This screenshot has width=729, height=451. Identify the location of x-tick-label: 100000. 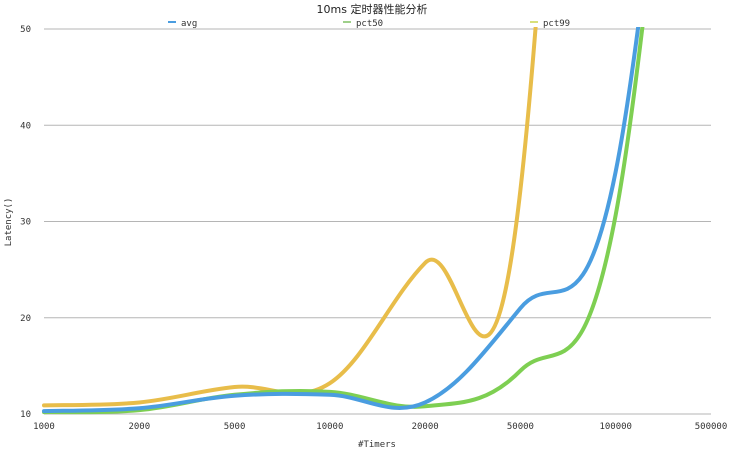
(615, 427).